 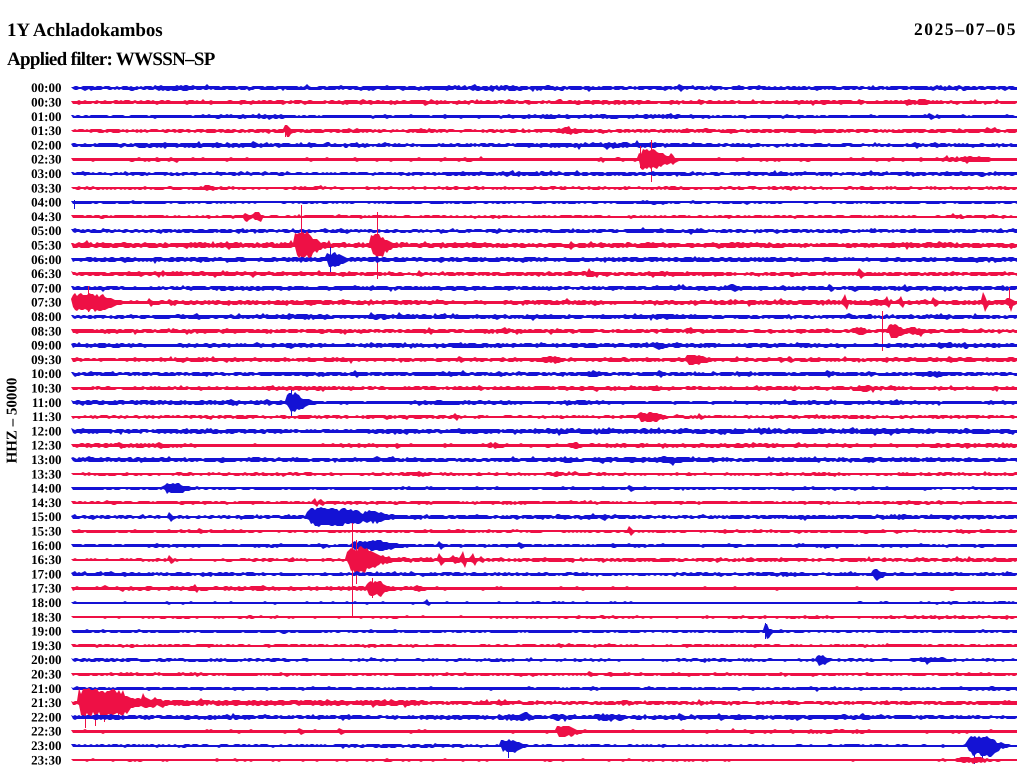 What do you see at coordinates (46, 588) in the screenshot?
I see `svg-text: 17:30` at bounding box center [46, 588].